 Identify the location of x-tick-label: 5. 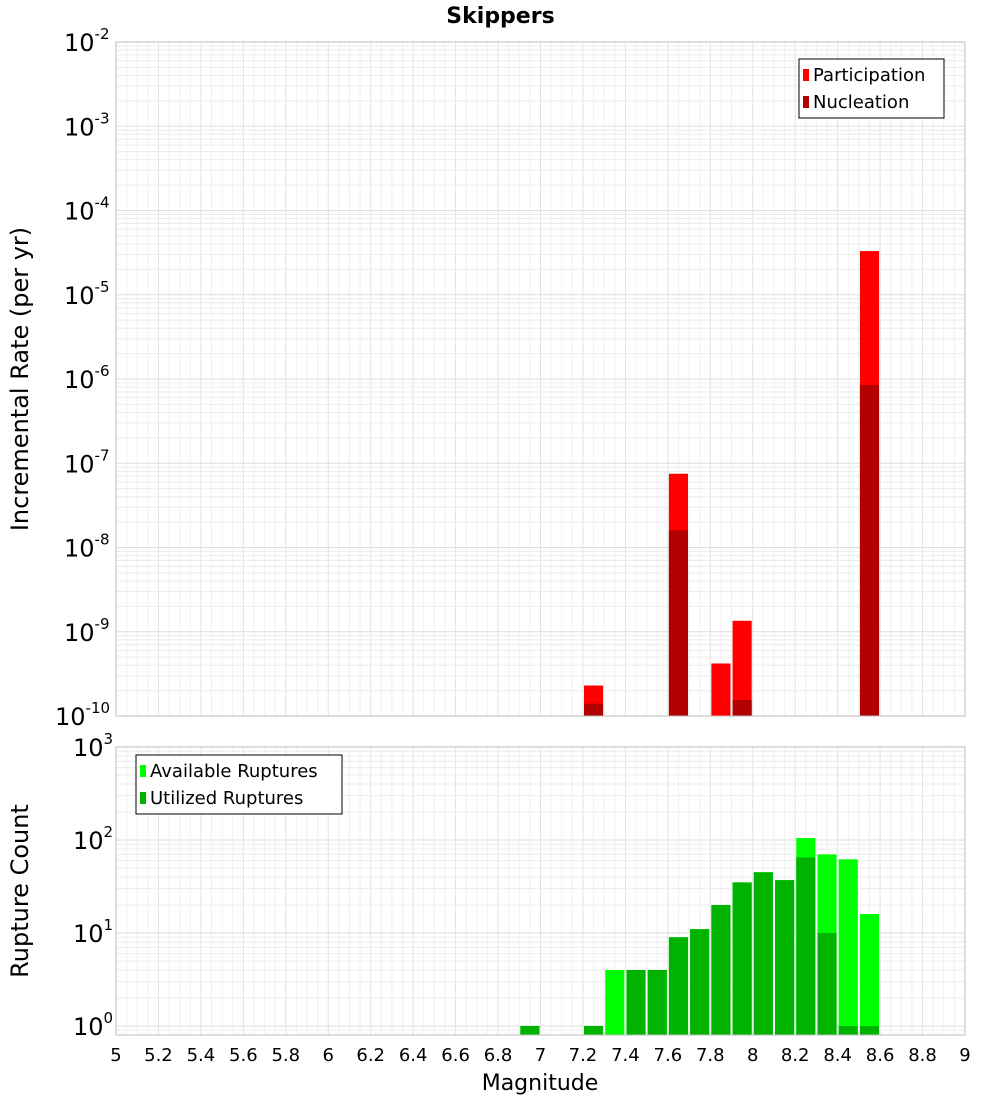
(115, 1055).